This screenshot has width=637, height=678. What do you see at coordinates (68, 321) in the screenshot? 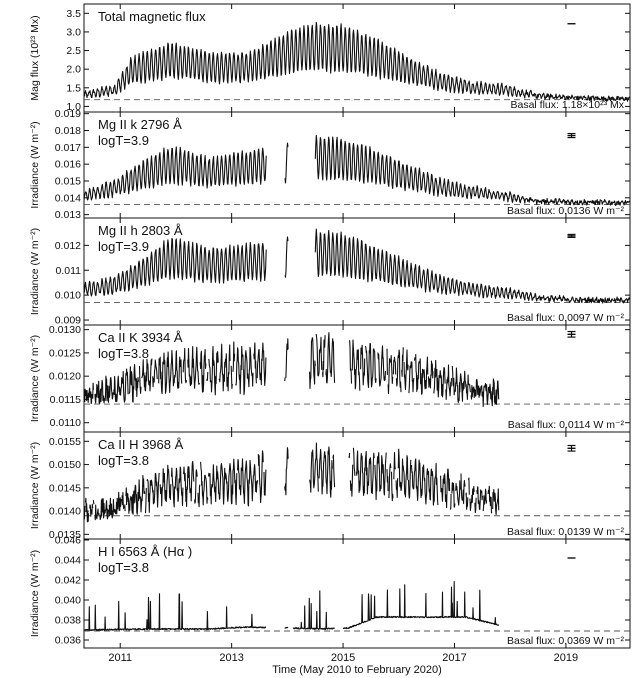
I see `y-tick-label: 0.009` at bounding box center [68, 321].